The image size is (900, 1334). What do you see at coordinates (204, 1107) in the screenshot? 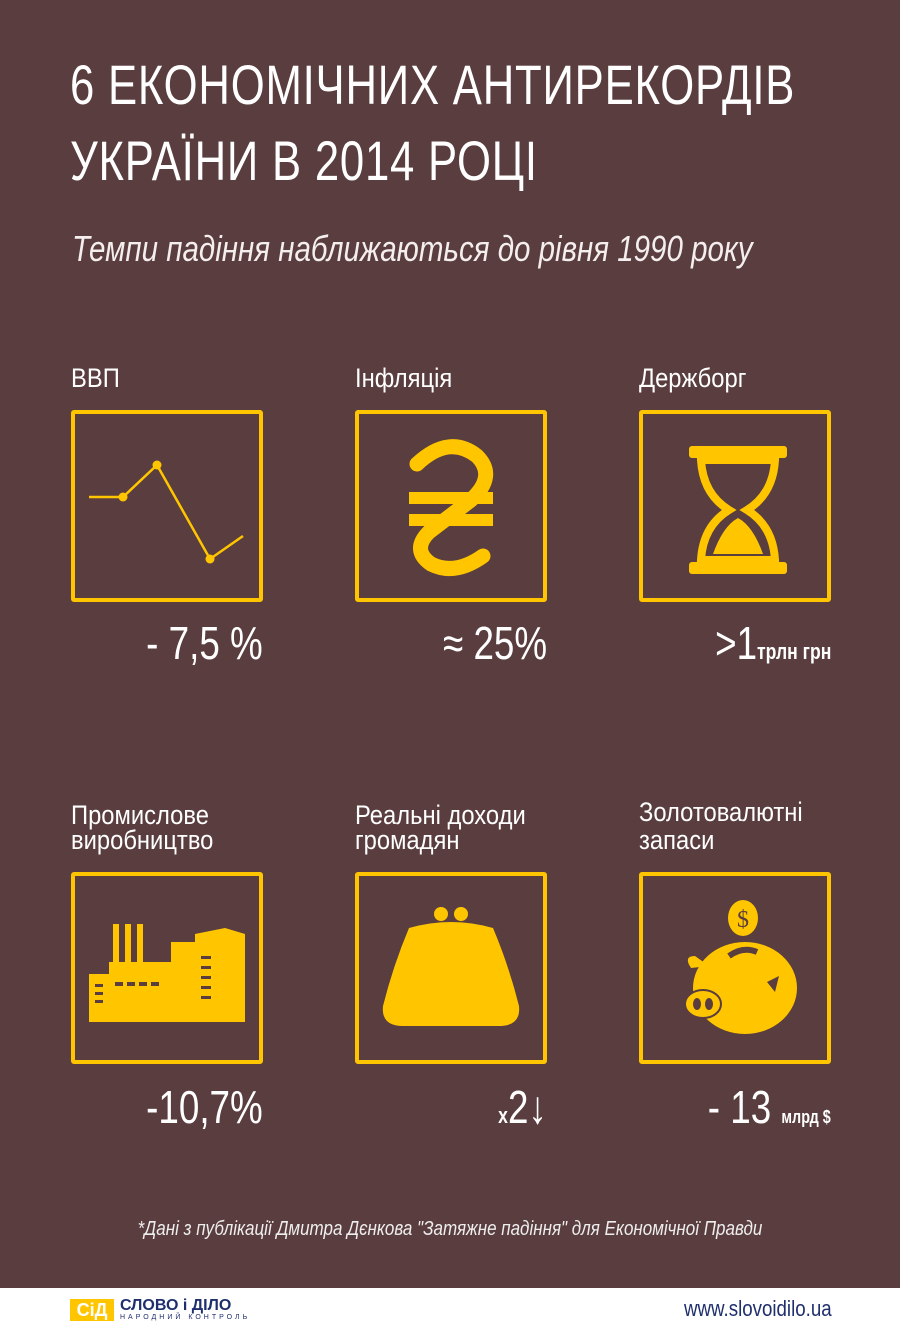
I see `industry-value: -10,7%` at bounding box center [204, 1107].